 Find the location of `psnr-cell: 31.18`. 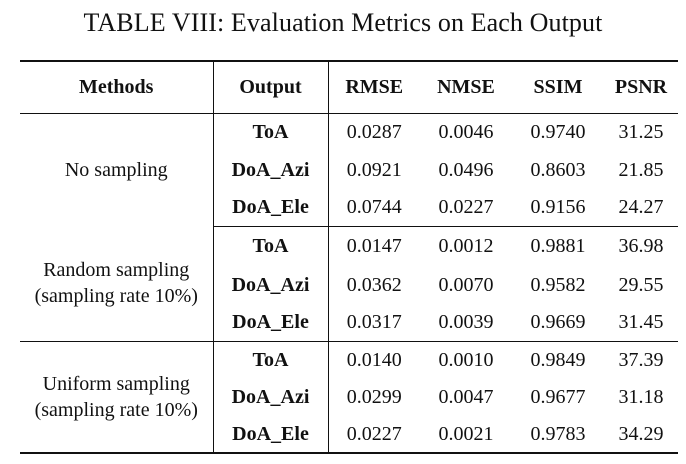

psnr-cell: 31.18 is located at coordinates (641, 397).